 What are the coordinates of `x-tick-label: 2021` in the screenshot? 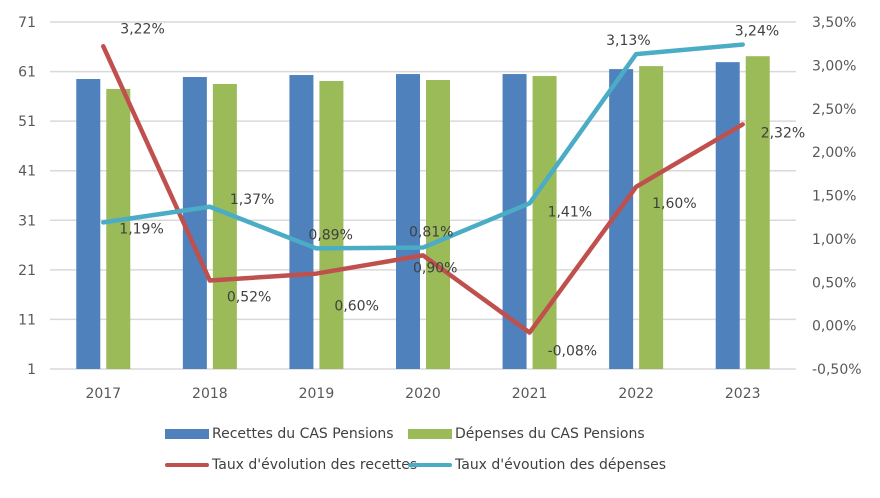 It's located at (530, 394).